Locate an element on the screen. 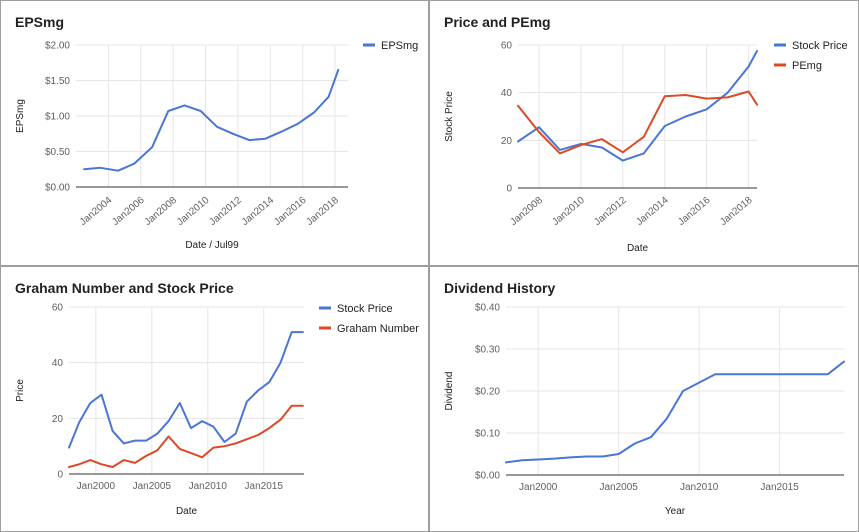 Image resolution: width=859 pixels, height=532 pixels. chart-title: Dividend History is located at coordinates (499, 288).